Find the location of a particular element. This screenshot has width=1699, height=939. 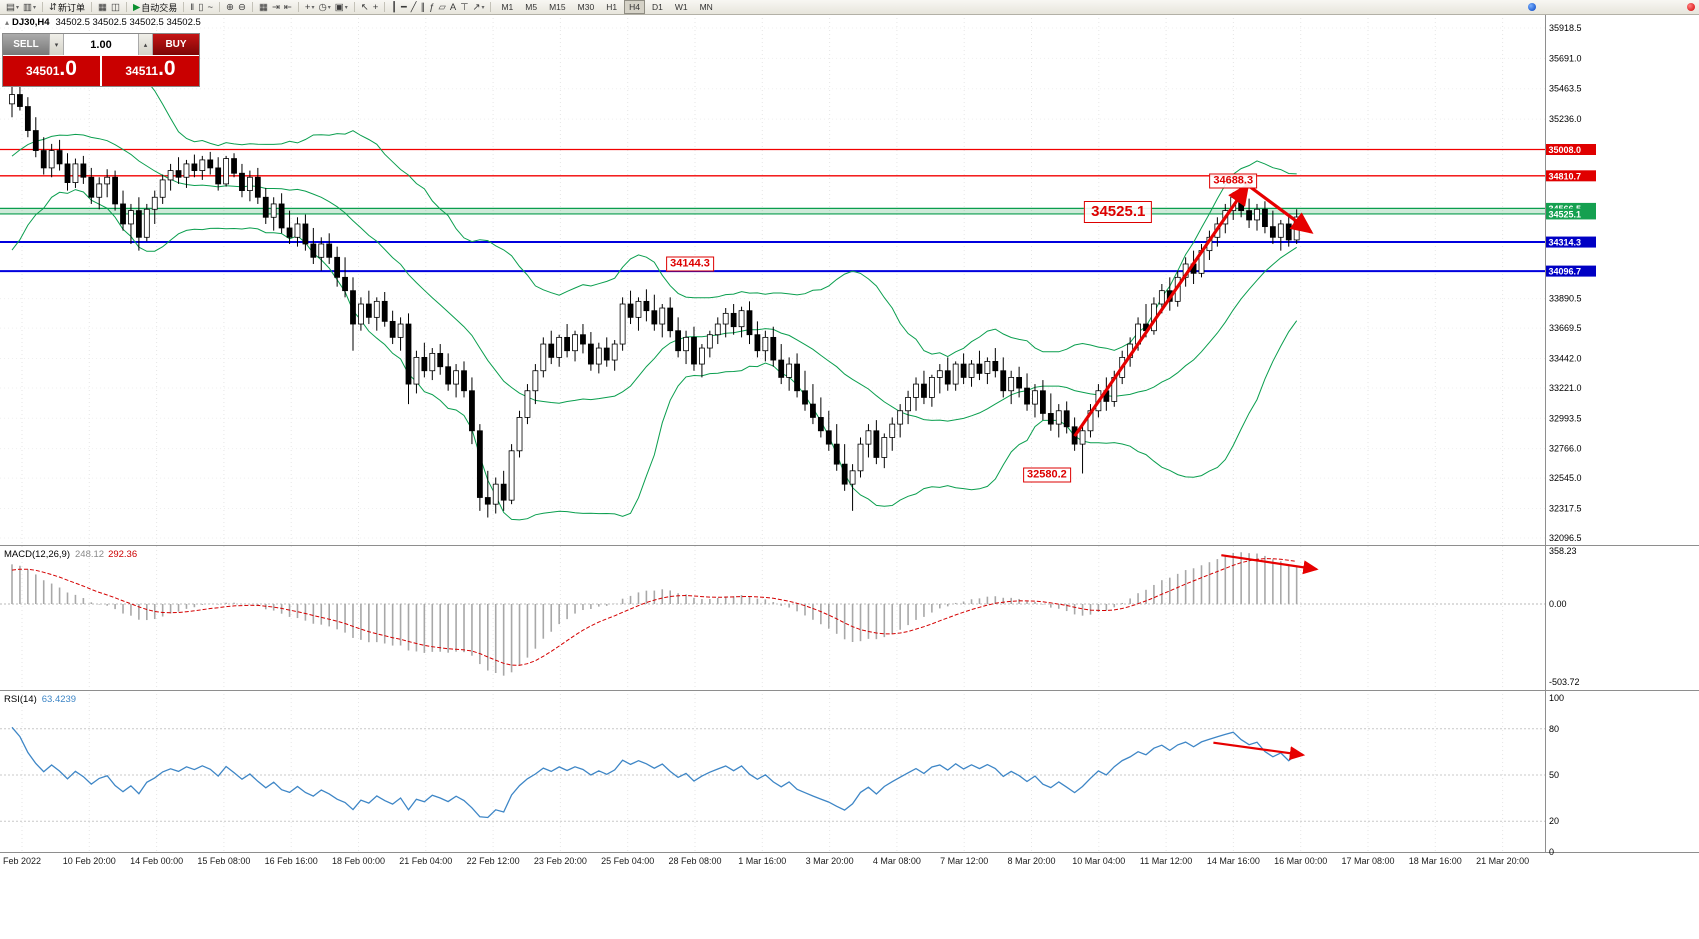

line-chart-icon: ~ is located at coordinates (210, 7).